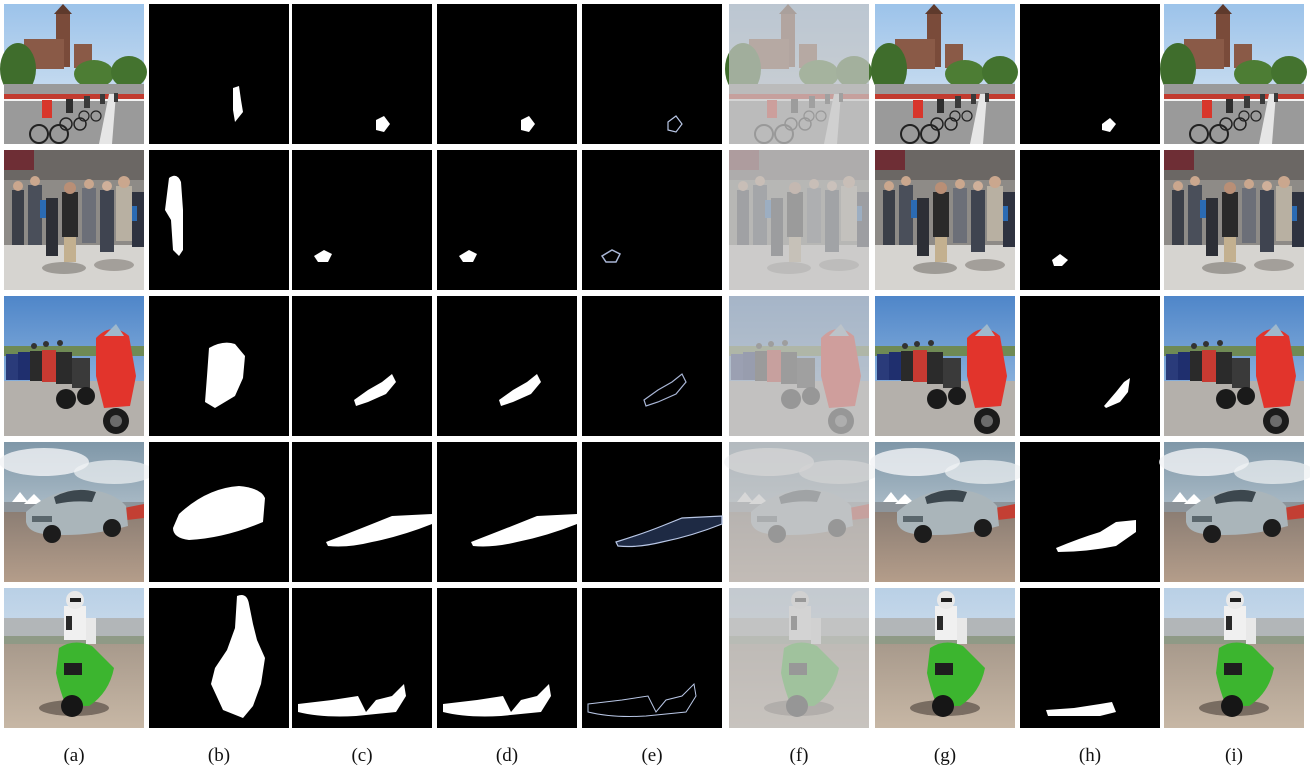 The image size is (1310, 771). Describe the element at coordinates (652, 755) in the screenshot. I see `column-label-e: (e)` at that location.